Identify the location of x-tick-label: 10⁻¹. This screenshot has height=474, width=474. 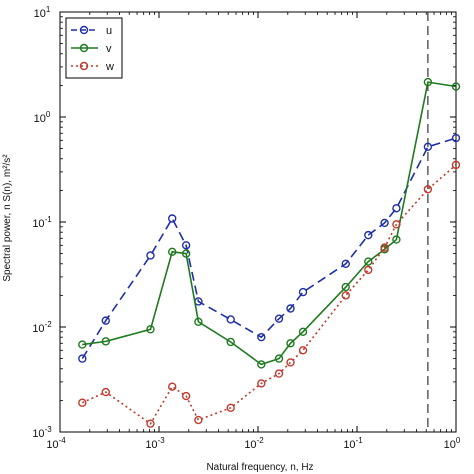
(353, 443).